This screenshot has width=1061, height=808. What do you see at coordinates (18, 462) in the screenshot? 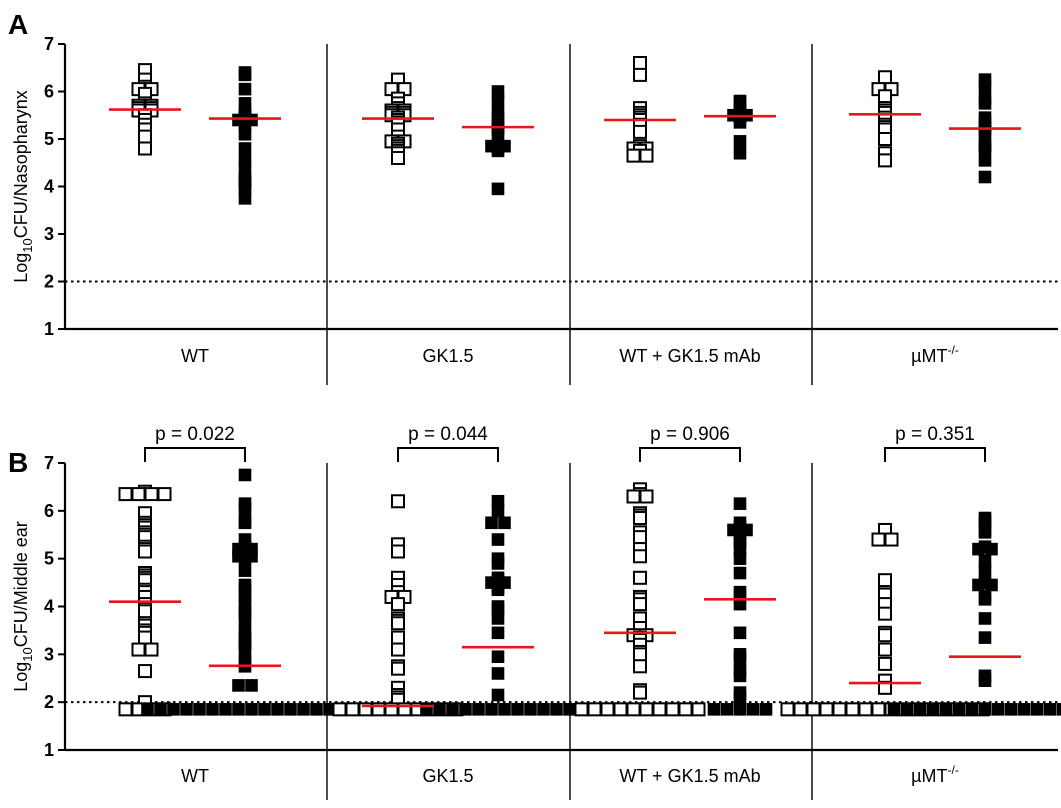
I see `panel-letter: B` at bounding box center [18, 462].